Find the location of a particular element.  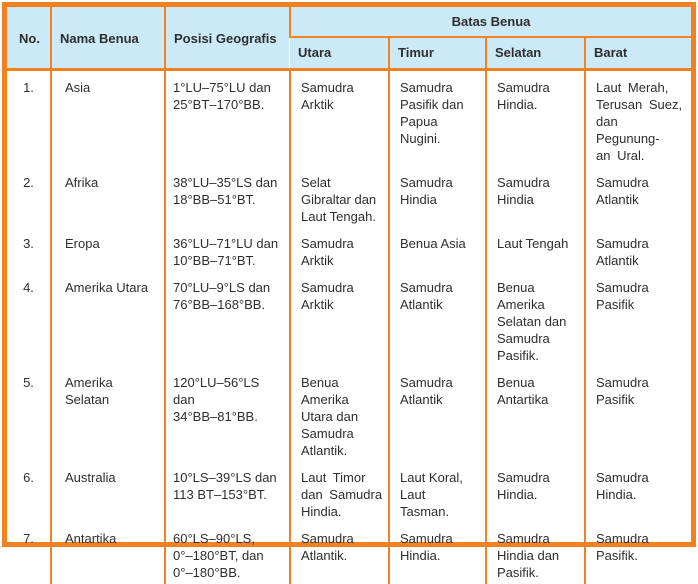

cell-batas-selatan: Samudra Hindia is located at coordinates (535, 196).